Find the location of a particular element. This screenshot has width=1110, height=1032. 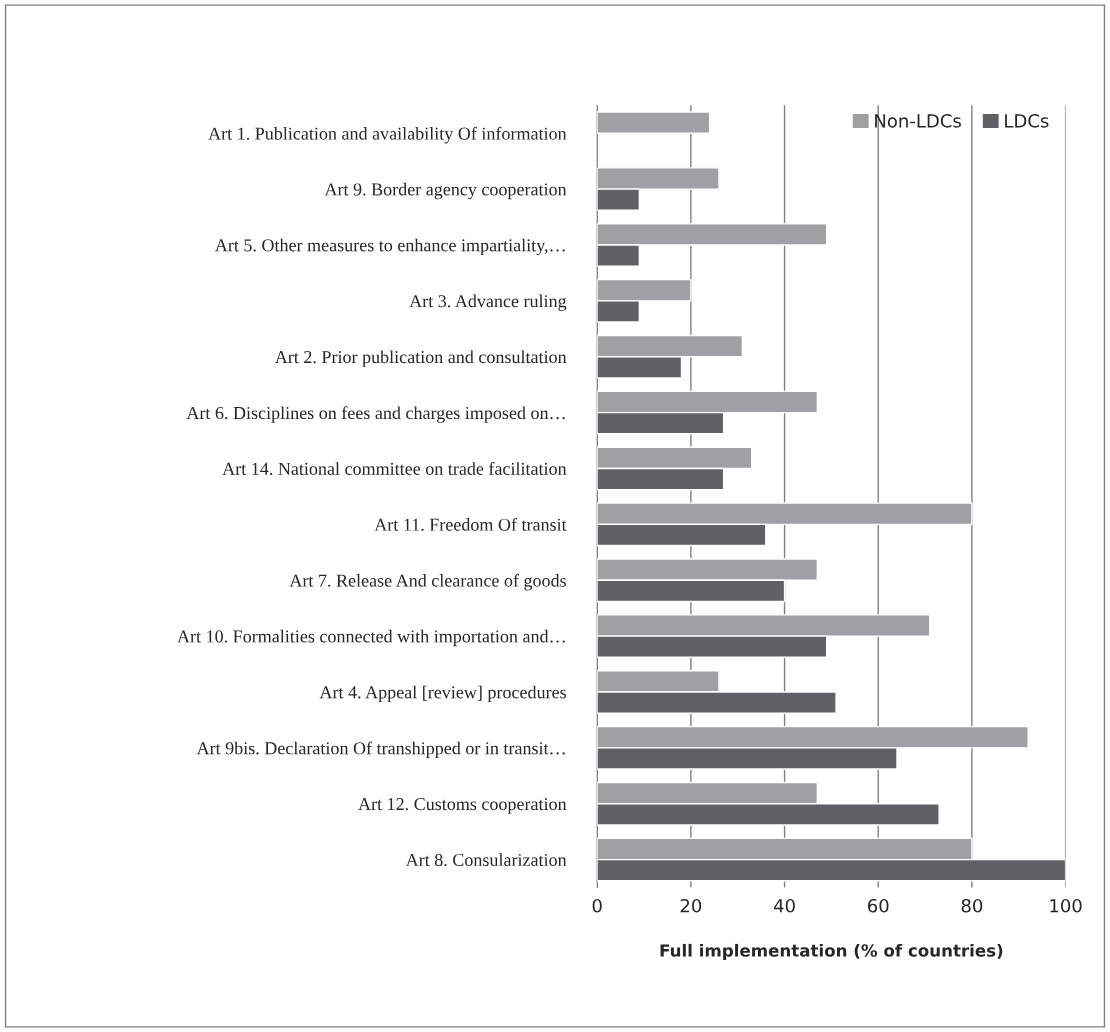

x-tick-label: 40 is located at coordinates (784, 905).